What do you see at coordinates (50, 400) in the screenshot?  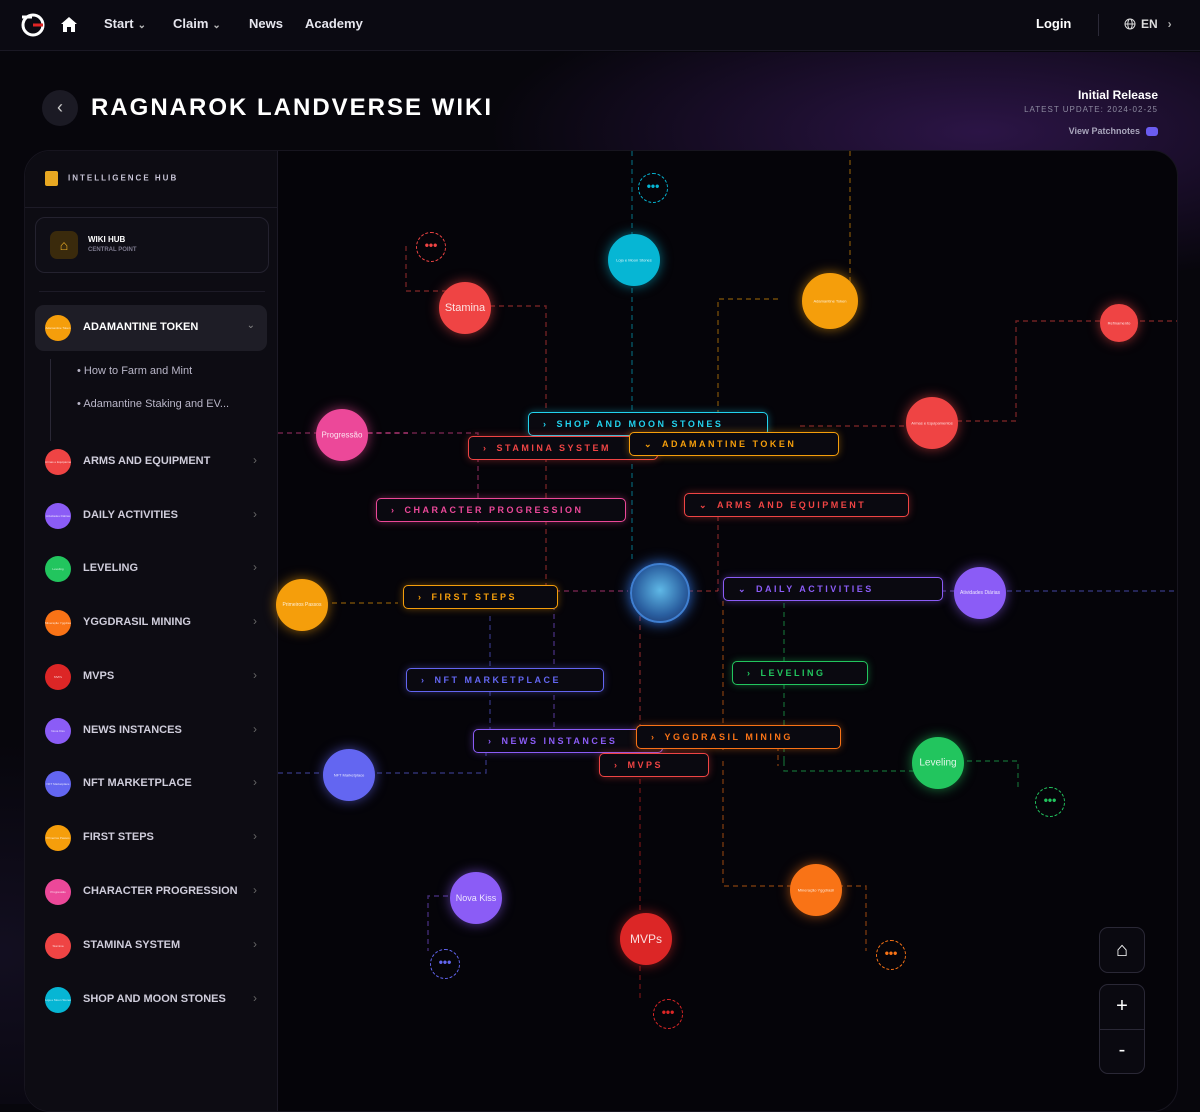 I see `submenu-line` at bounding box center [50, 400].